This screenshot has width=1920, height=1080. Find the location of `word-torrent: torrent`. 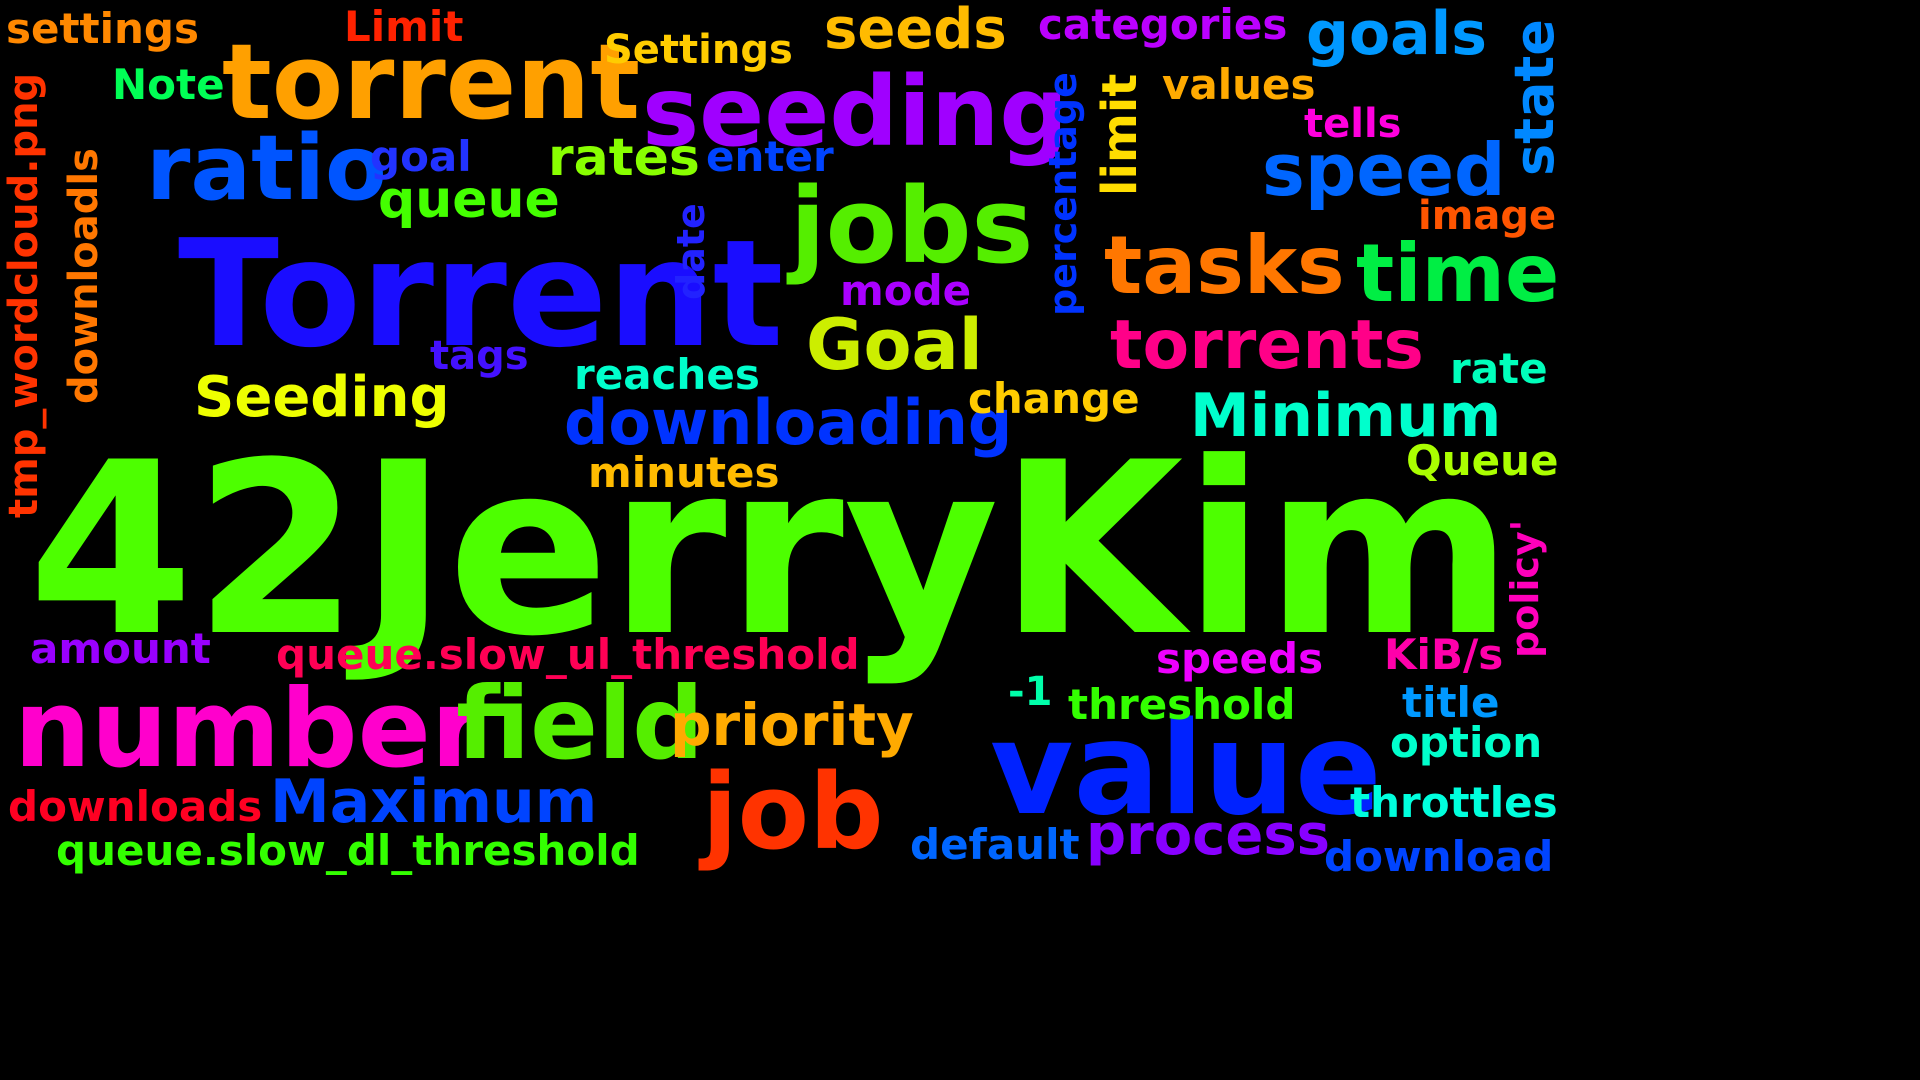

word-torrent: torrent is located at coordinates (431, 82).